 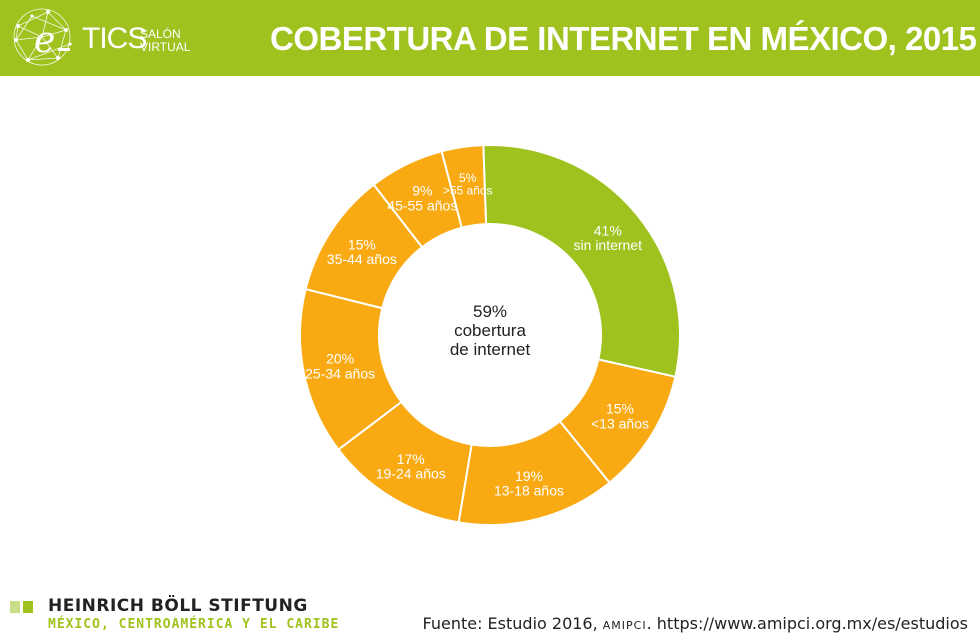 What do you see at coordinates (529, 476) in the screenshot?
I see `slice-pct-5: 19%` at bounding box center [529, 476].